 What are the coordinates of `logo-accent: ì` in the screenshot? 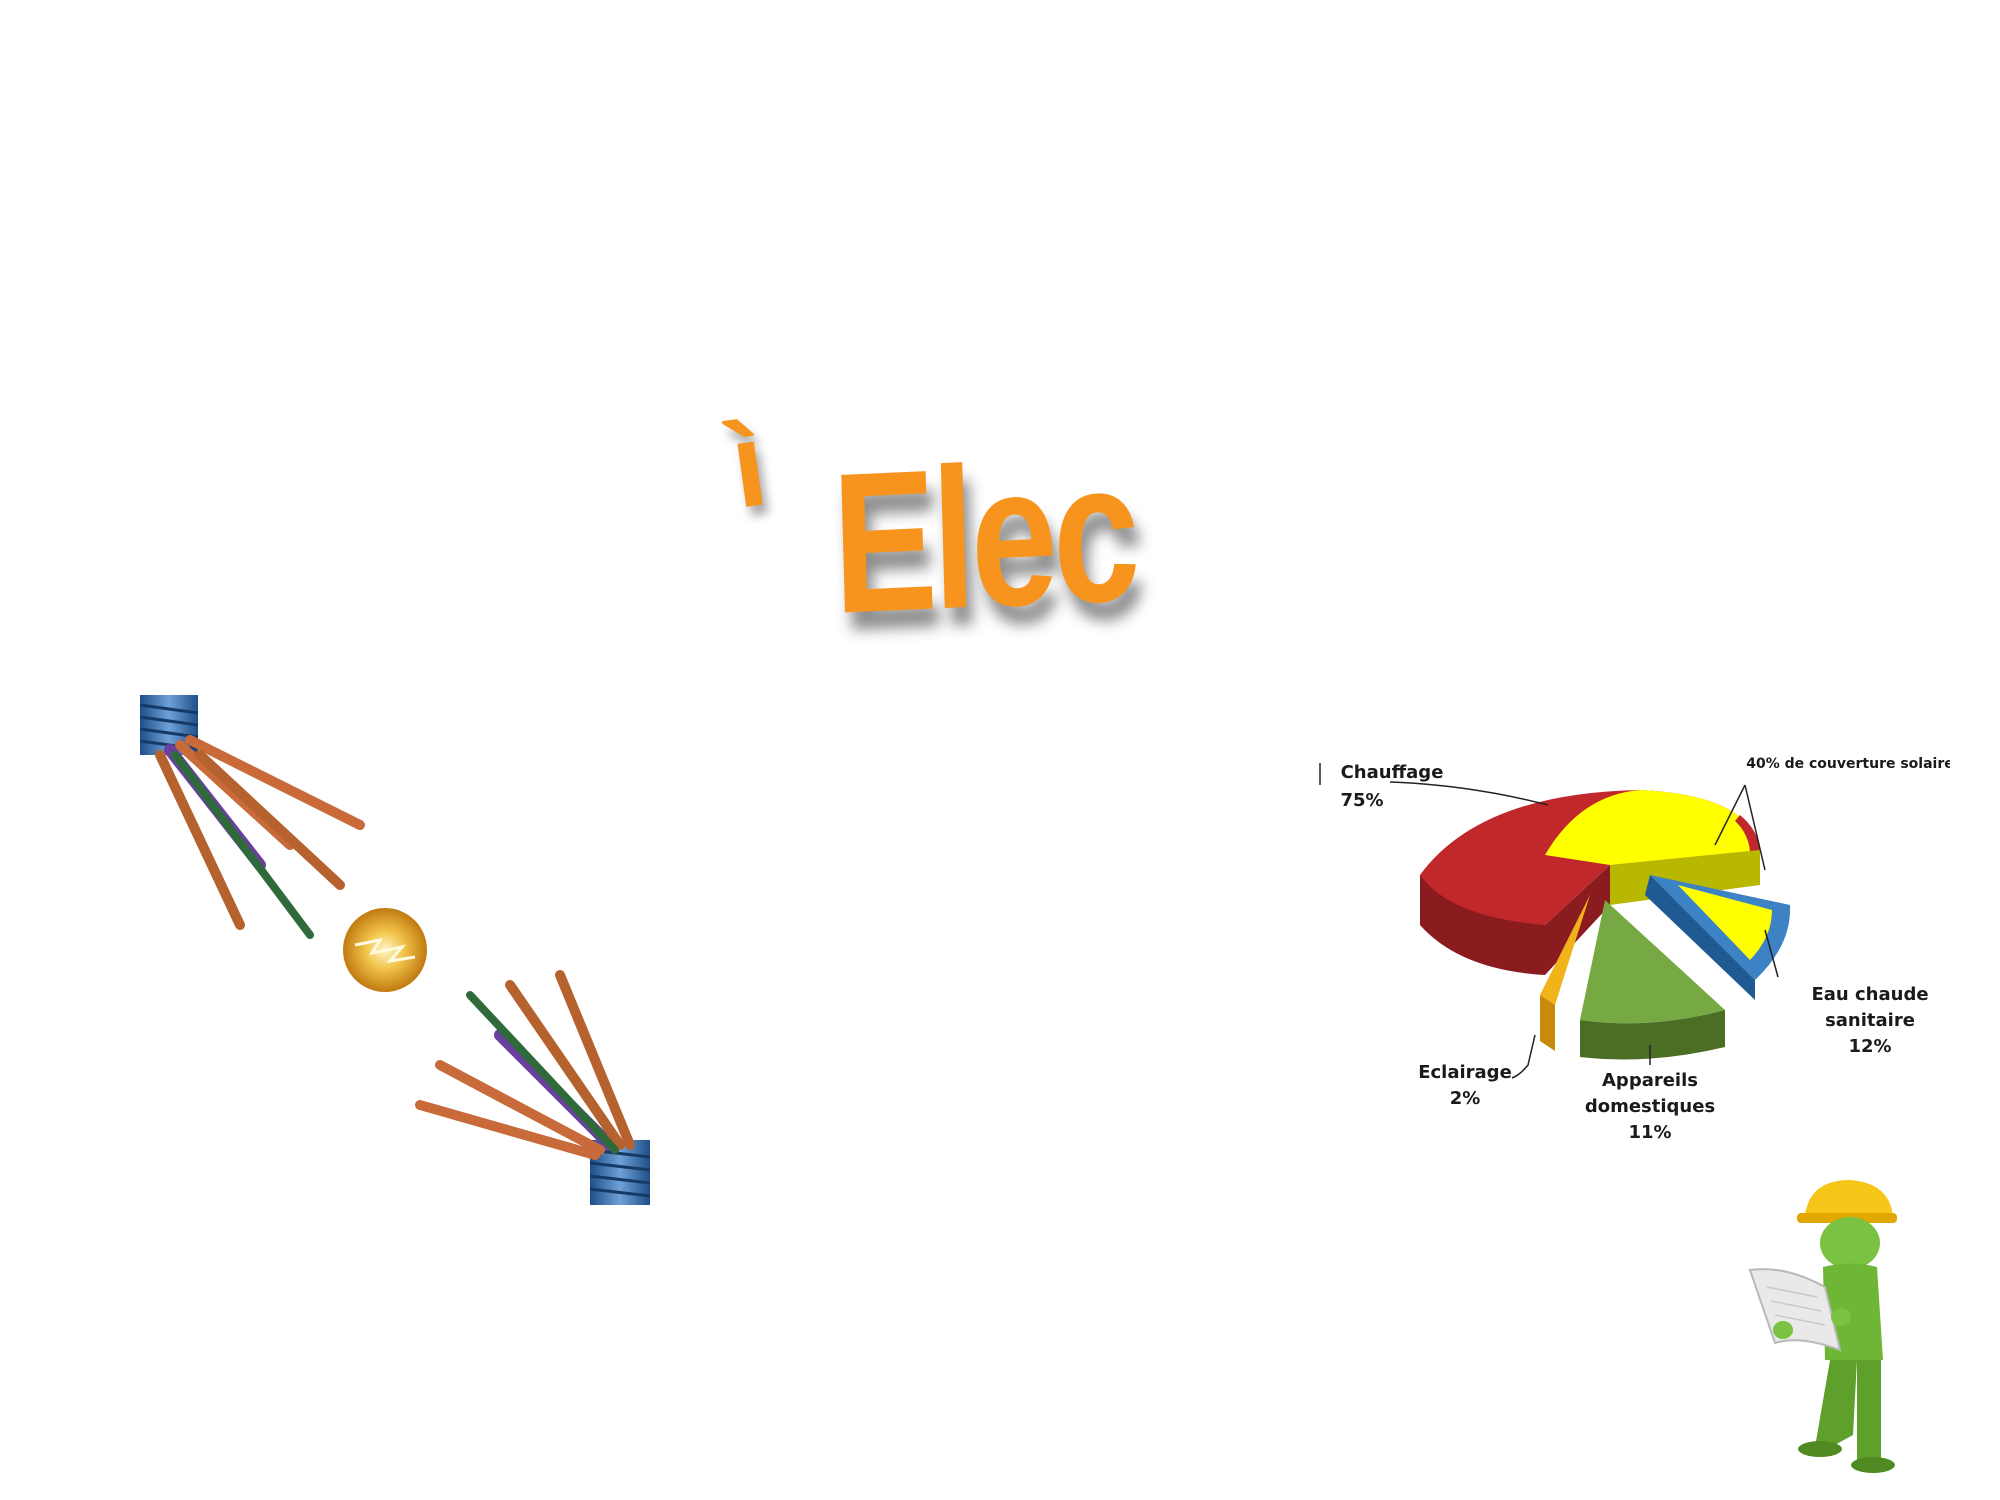 It's located at (748, 465).